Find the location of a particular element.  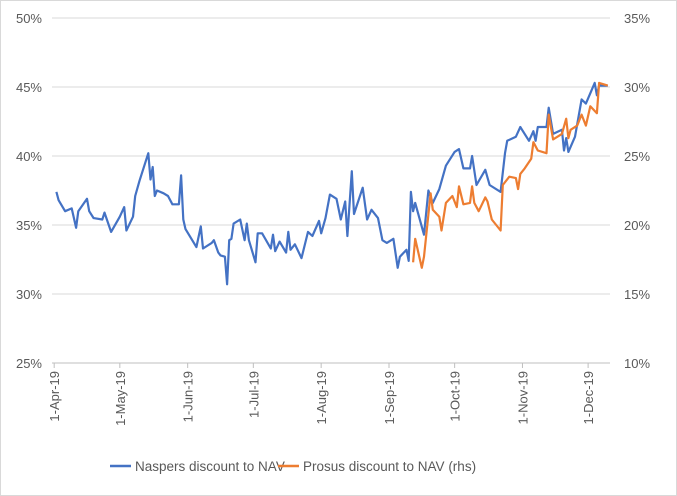

x-tick-label: 1-Jun-19 is located at coordinates (188, 396).